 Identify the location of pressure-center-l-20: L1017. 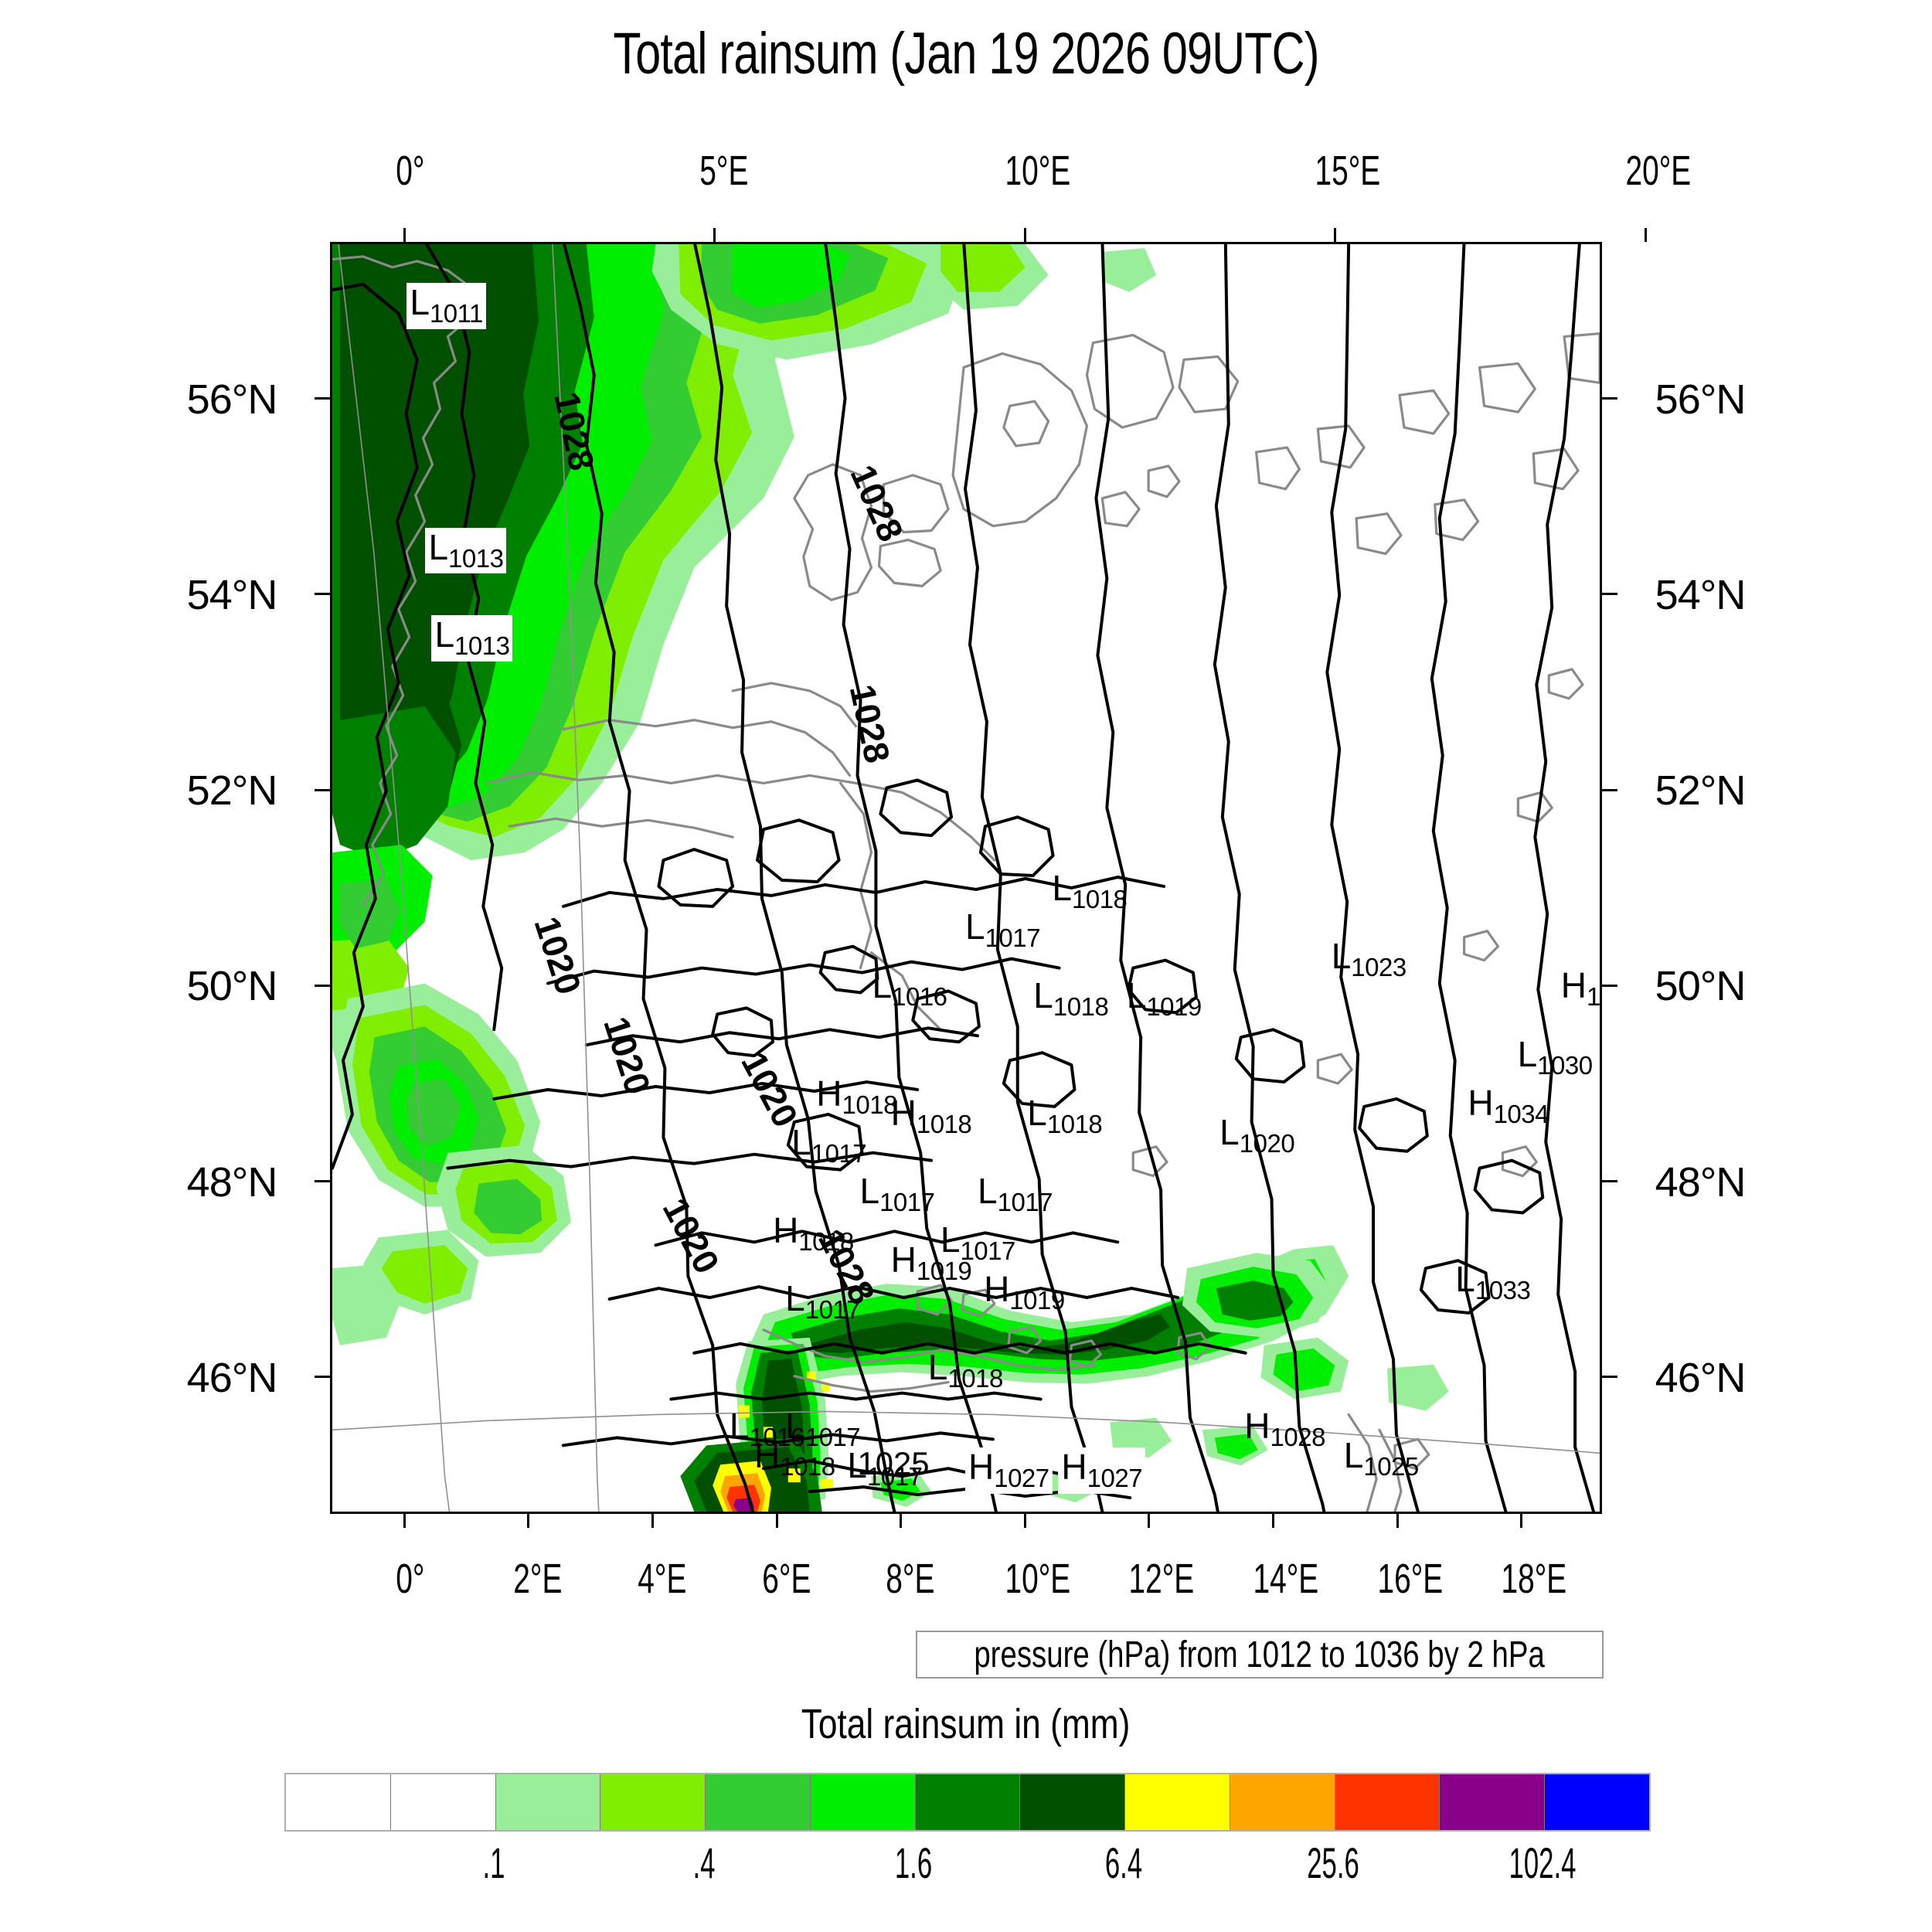
(978, 1241).